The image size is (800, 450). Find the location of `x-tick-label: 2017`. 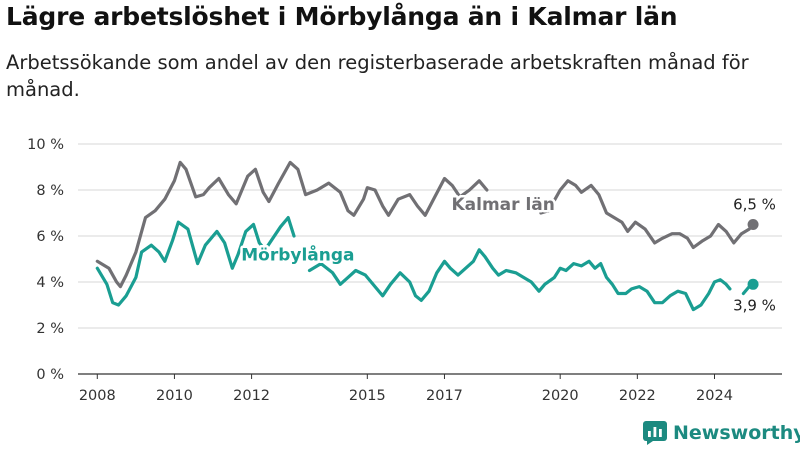

x-tick-label: 2017 is located at coordinates (444, 396).